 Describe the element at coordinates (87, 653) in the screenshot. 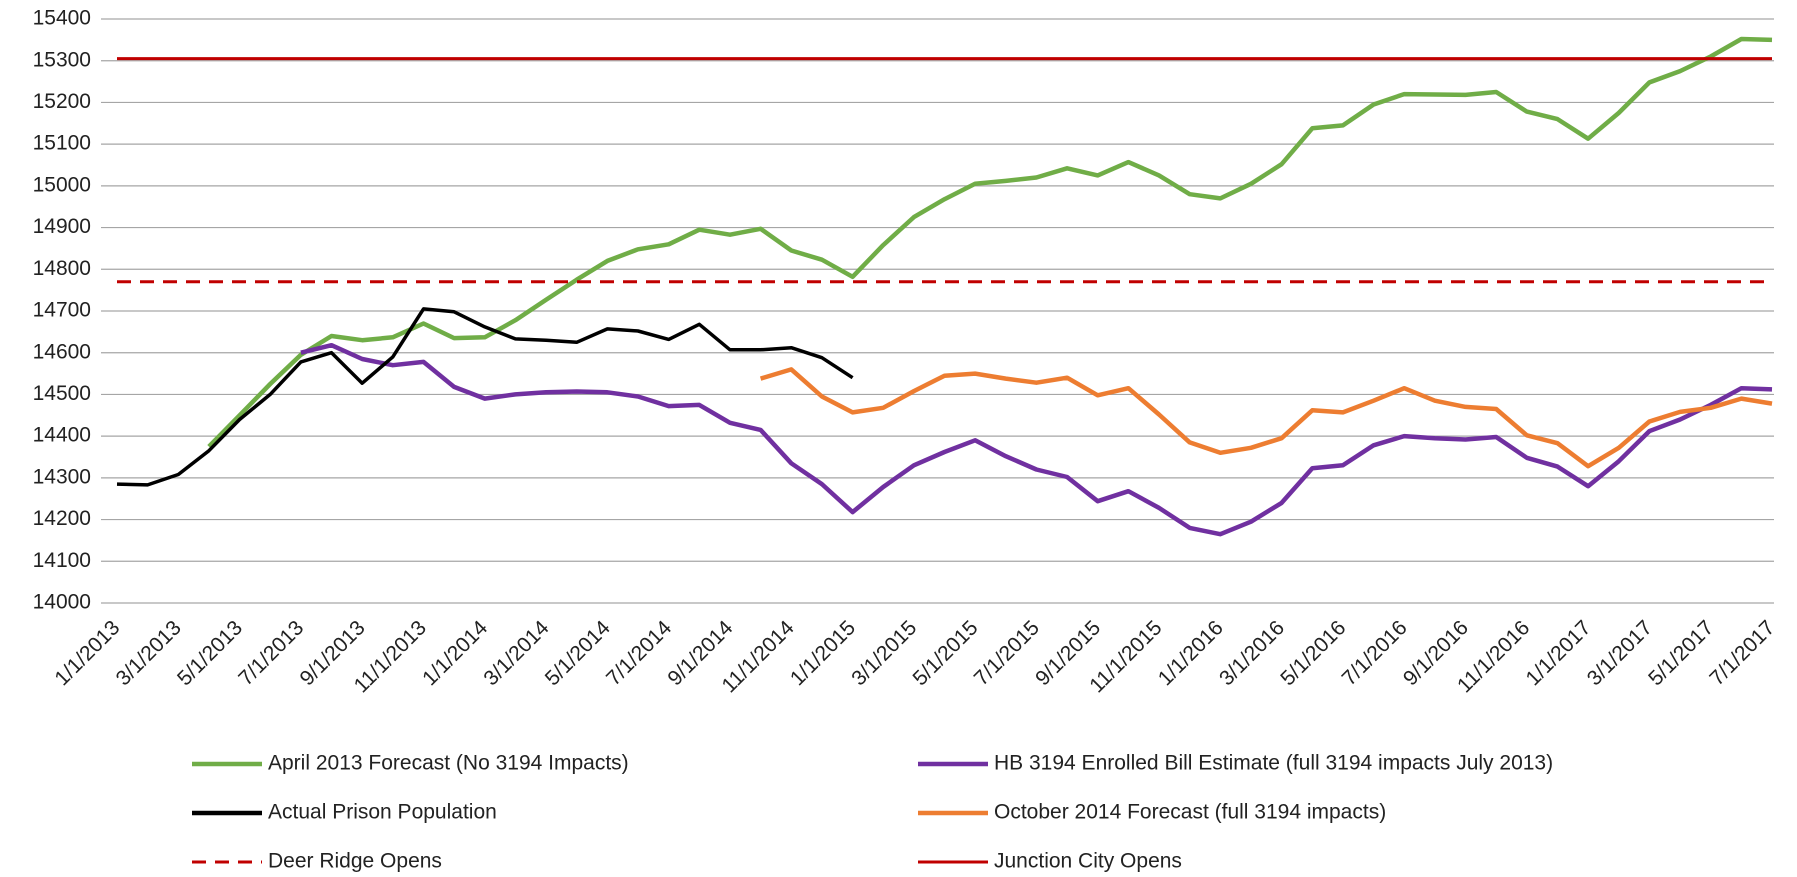

I see `x-tick-label: 1/1/2013` at that location.